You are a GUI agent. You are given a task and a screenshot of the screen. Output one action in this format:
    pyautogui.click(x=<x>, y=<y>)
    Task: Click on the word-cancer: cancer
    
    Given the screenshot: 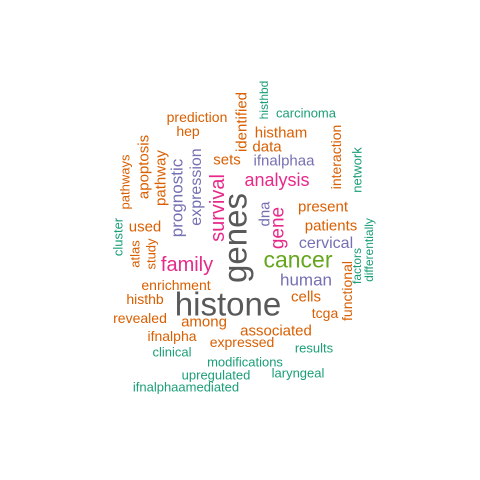 What is the action you would take?
    pyautogui.click(x=298, y=259)
    